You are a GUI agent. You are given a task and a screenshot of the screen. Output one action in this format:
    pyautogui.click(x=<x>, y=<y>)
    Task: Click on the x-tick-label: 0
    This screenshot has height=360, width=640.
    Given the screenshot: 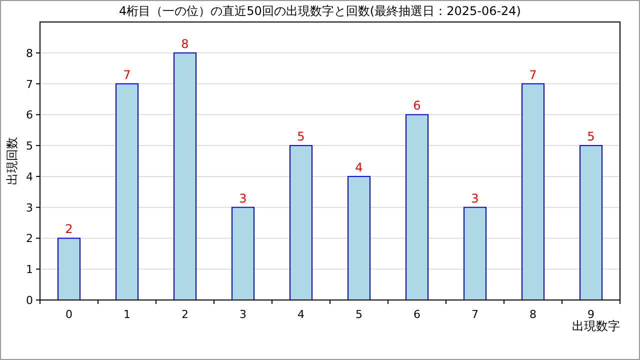 What is the action you would take?
    pyautogui.click(x=69, y=314)
    